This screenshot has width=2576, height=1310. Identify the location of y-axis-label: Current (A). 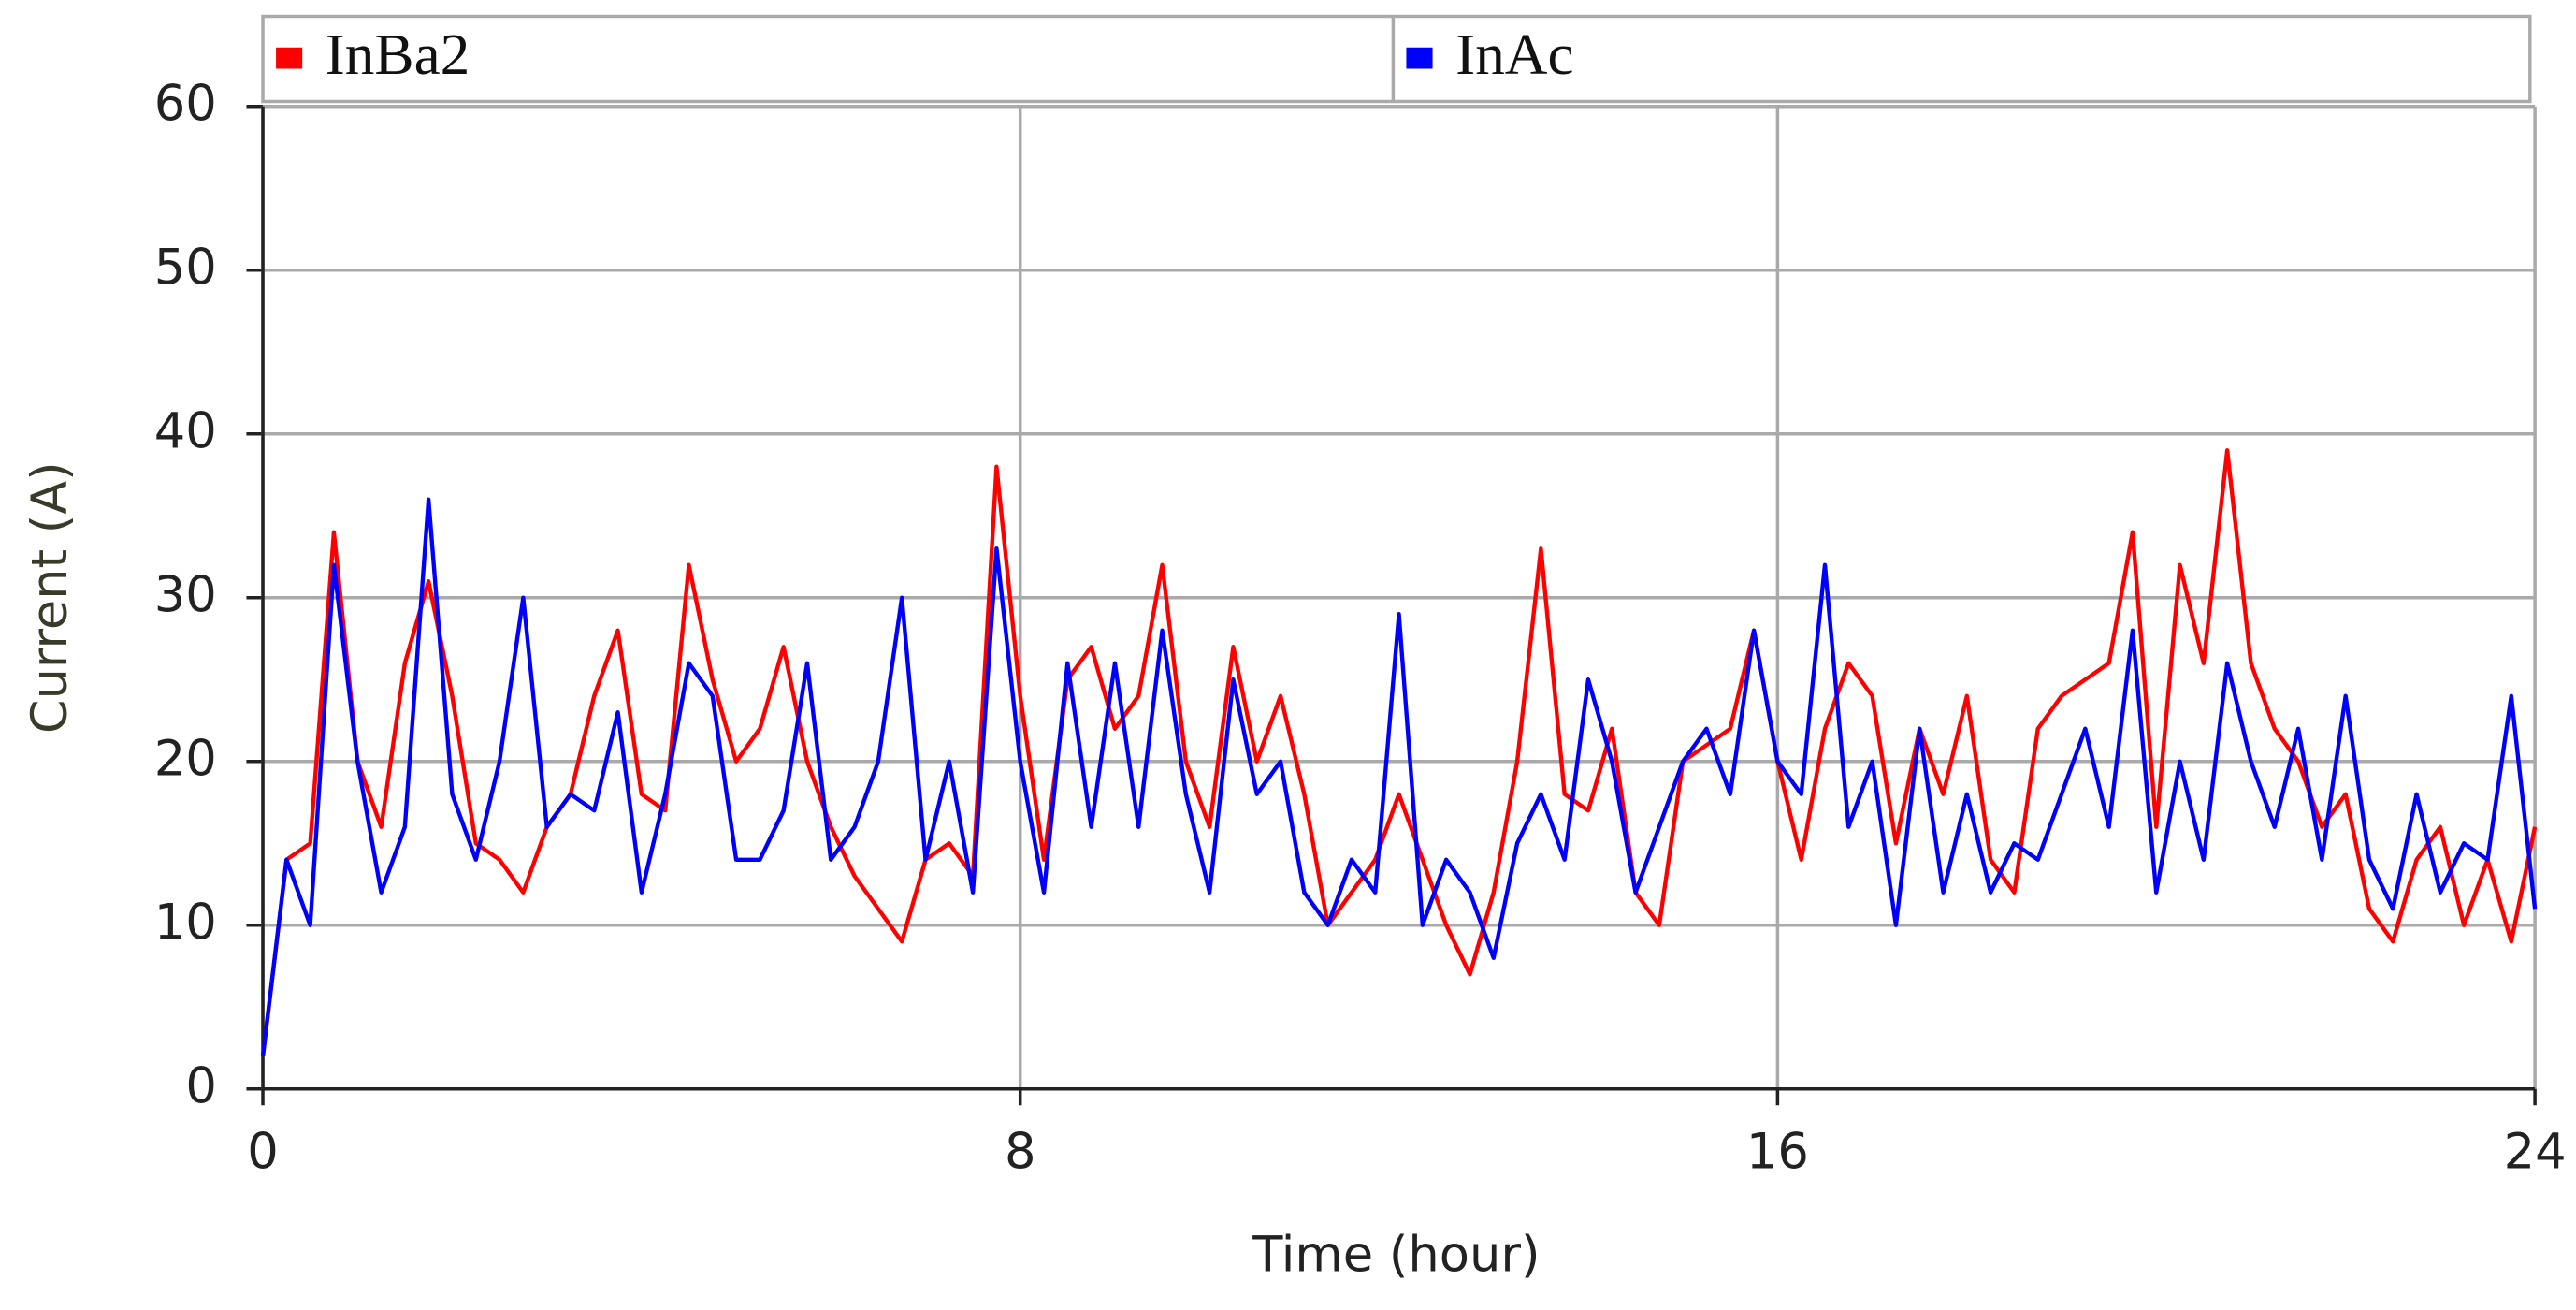
(50, 597).